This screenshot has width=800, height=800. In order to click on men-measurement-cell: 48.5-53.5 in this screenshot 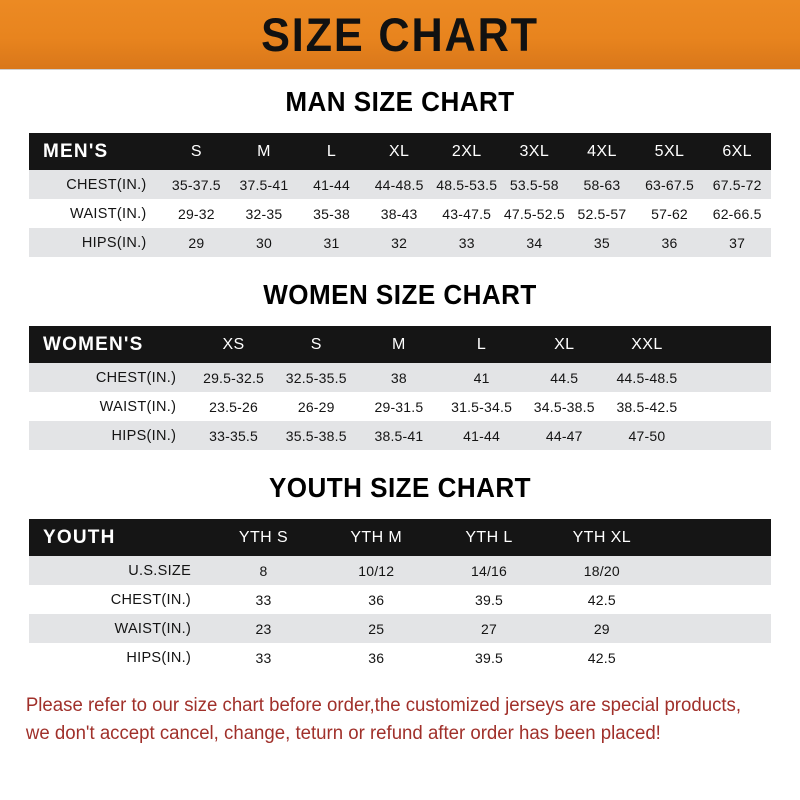, I will do `click(466, 184)`.